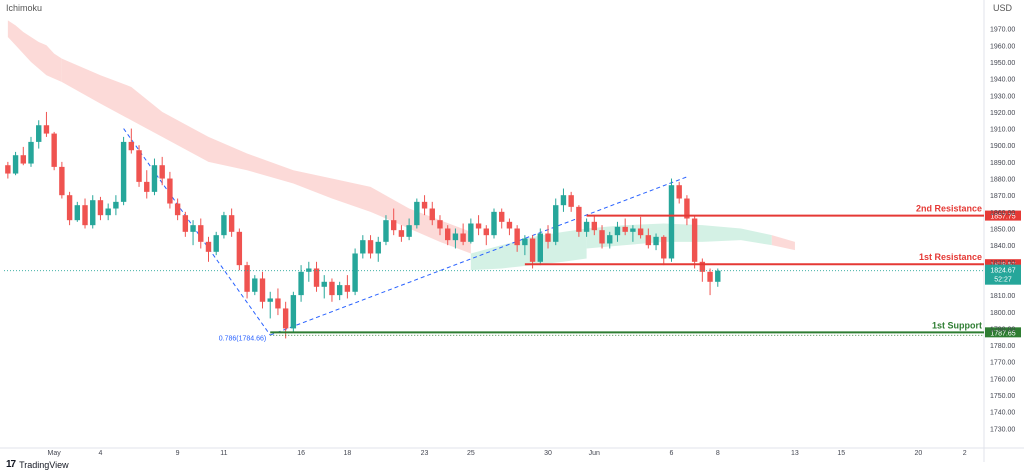 The image size is (1024, 475). Describe the element at coordinates (1003, 280) in the screenshot. I see `countdown: 52:27` at that location.